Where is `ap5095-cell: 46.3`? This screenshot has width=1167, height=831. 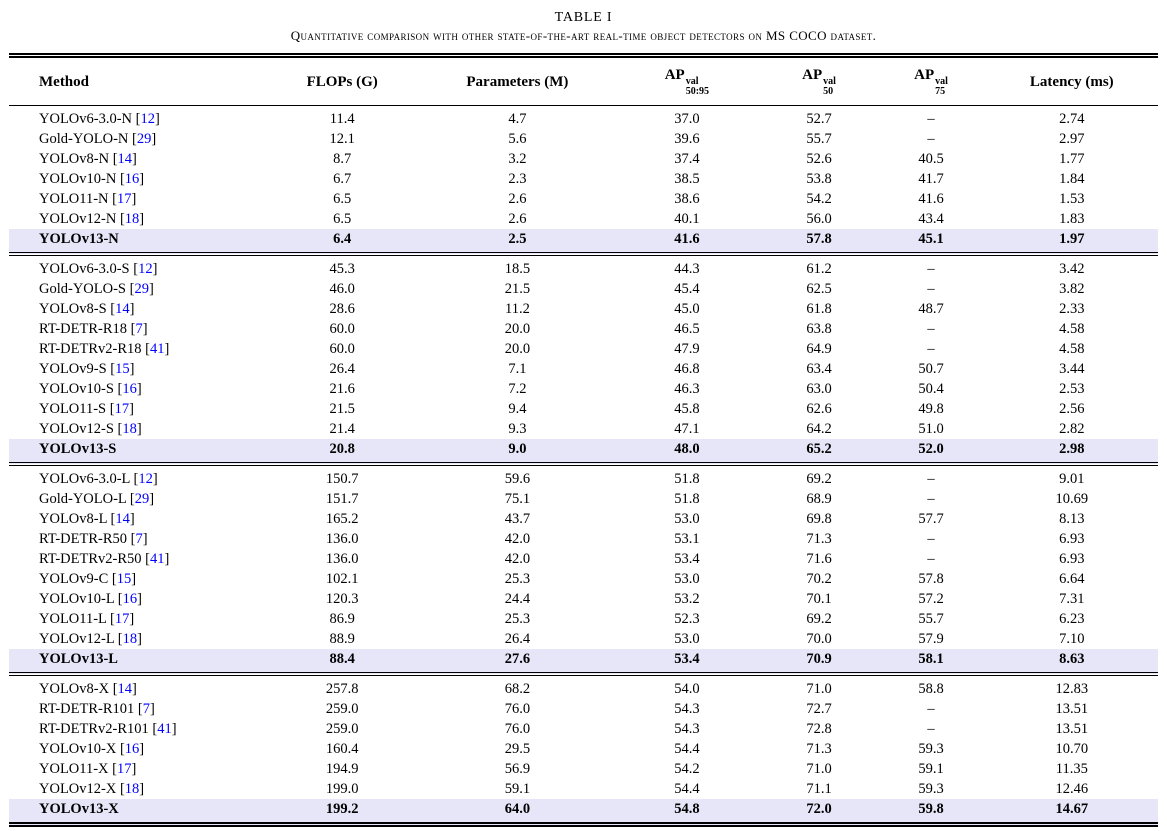 ap5095-cell: 46.3 is located at coordinates (687, 389).